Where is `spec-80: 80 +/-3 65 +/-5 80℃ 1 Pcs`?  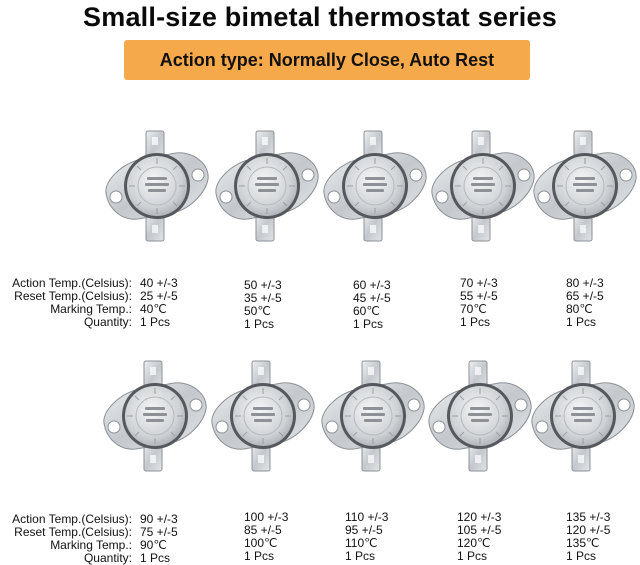 spec-80: 80 +/-3 65 +/-5 80℃ 1 Pcs is located at coordinates (585, 303).